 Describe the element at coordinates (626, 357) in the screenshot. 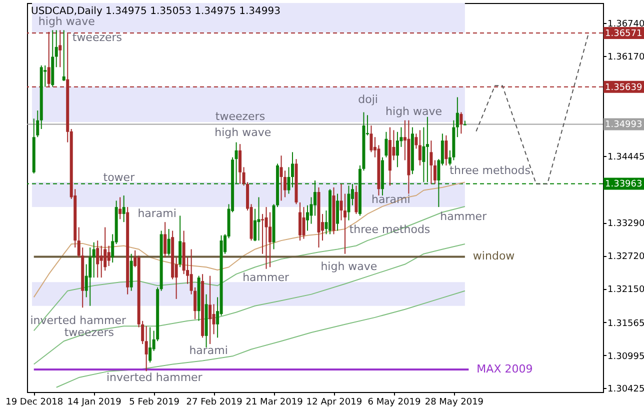

I see `y-tick-label: 1.30995` at that location.